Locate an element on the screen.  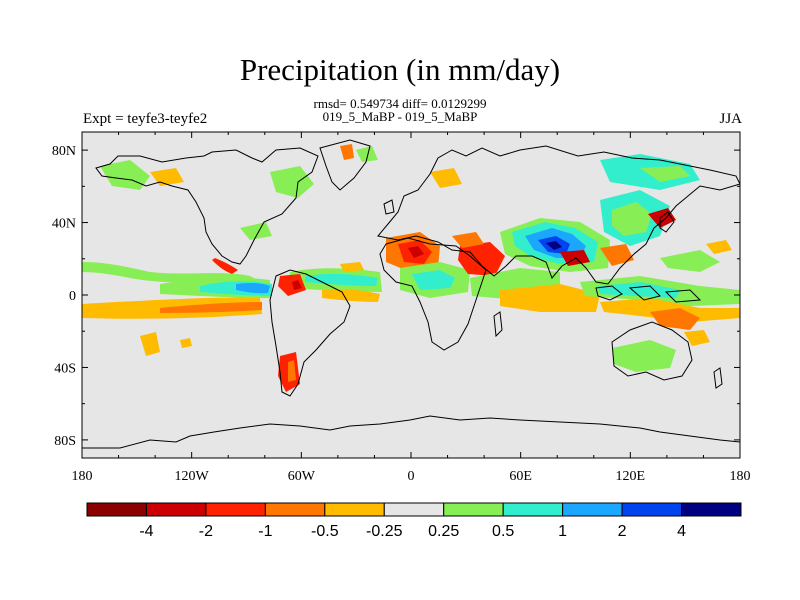
colorbar-label: 2 is located at coordinates (622, 531).